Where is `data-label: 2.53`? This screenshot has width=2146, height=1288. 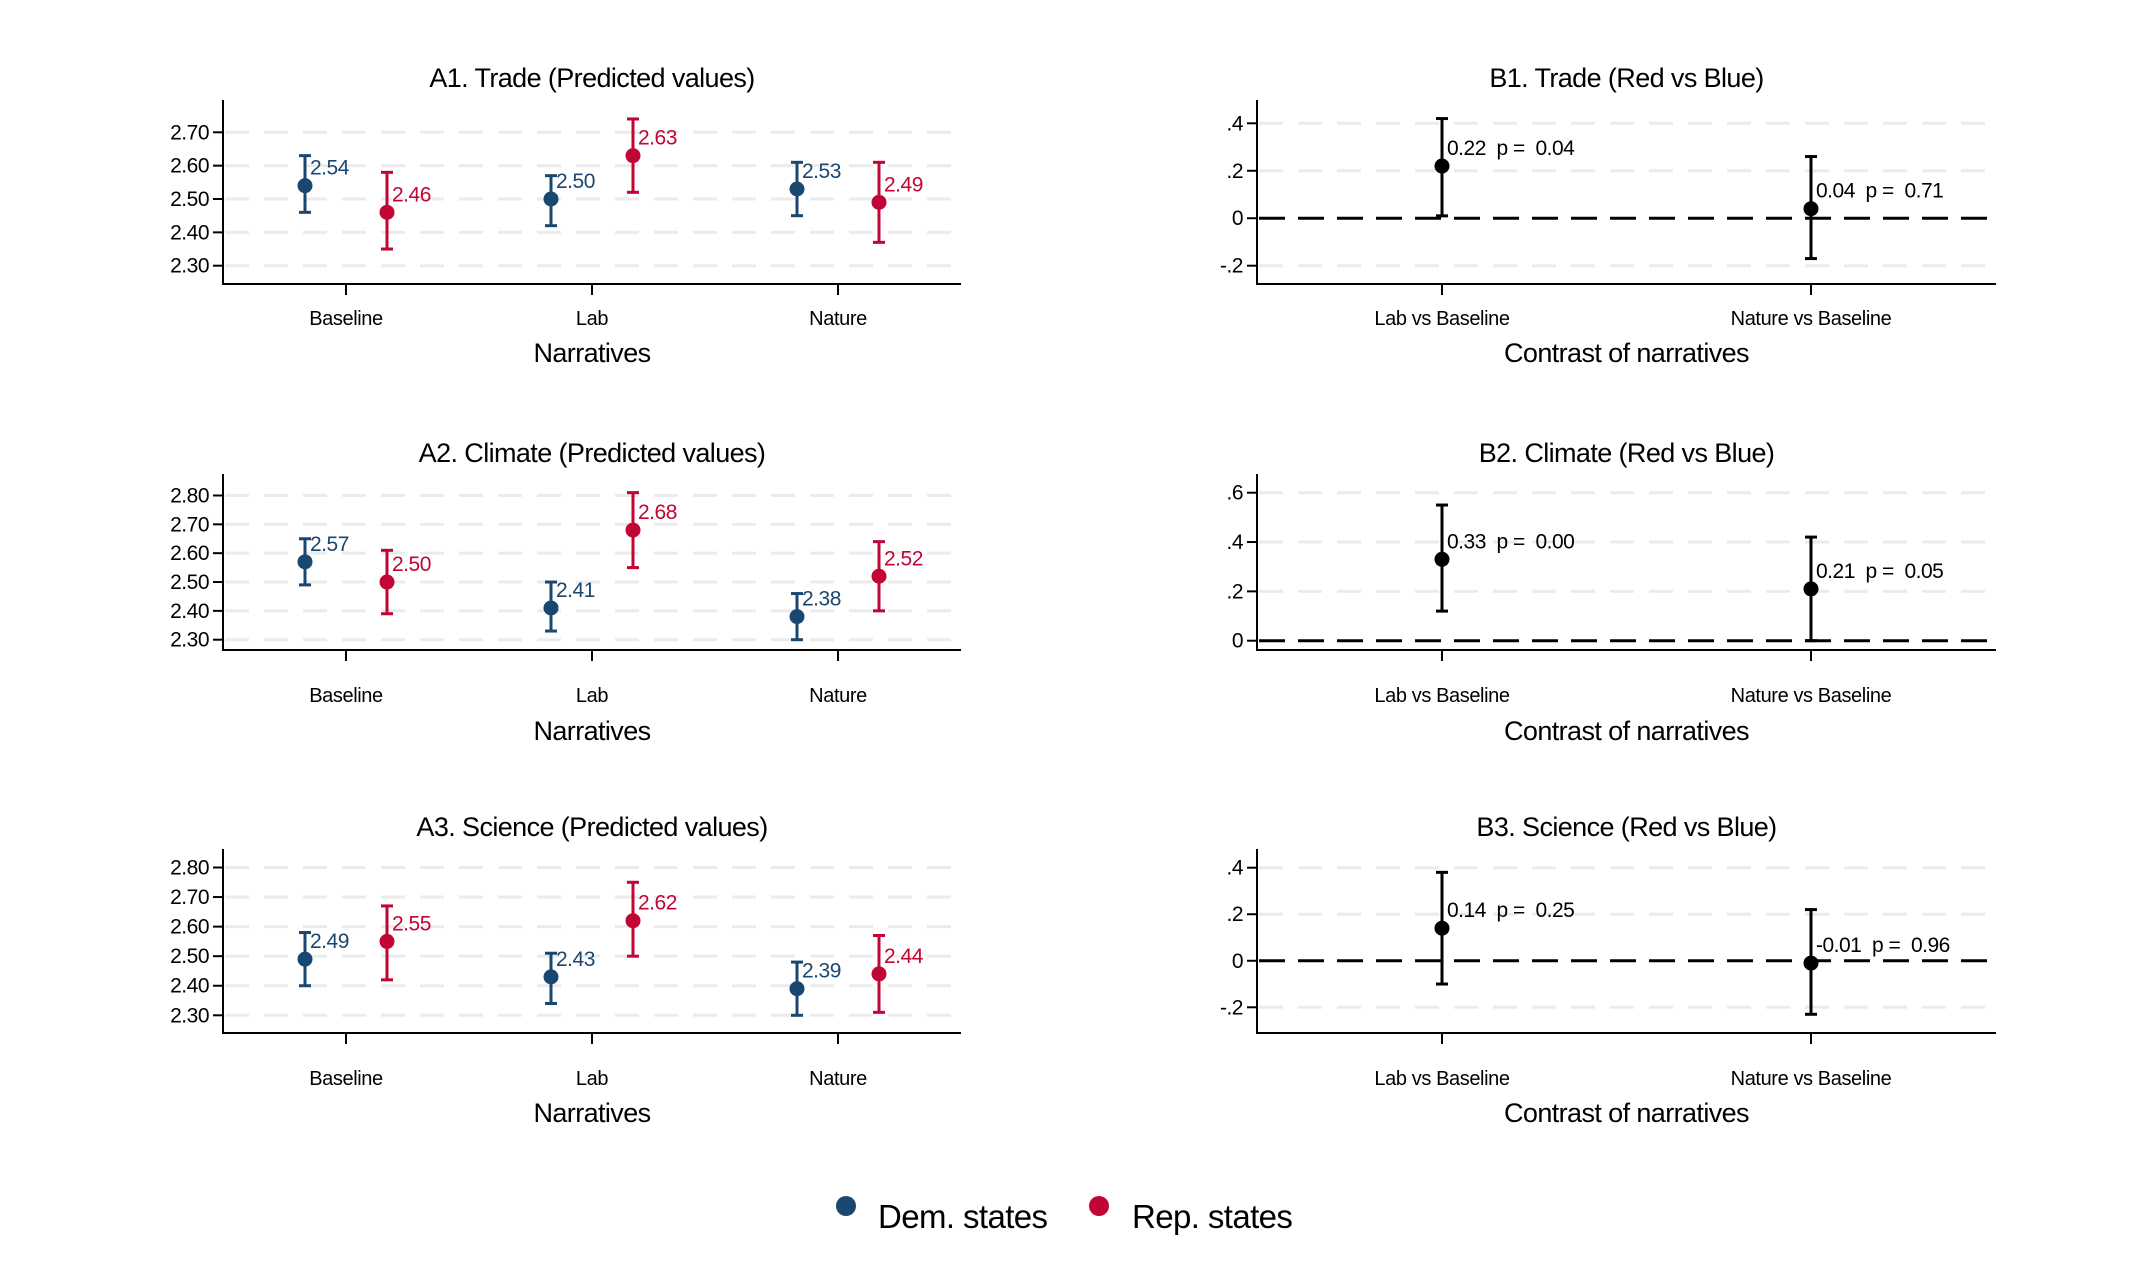
data-label: 2.53 is located at coordinates (821, 171).